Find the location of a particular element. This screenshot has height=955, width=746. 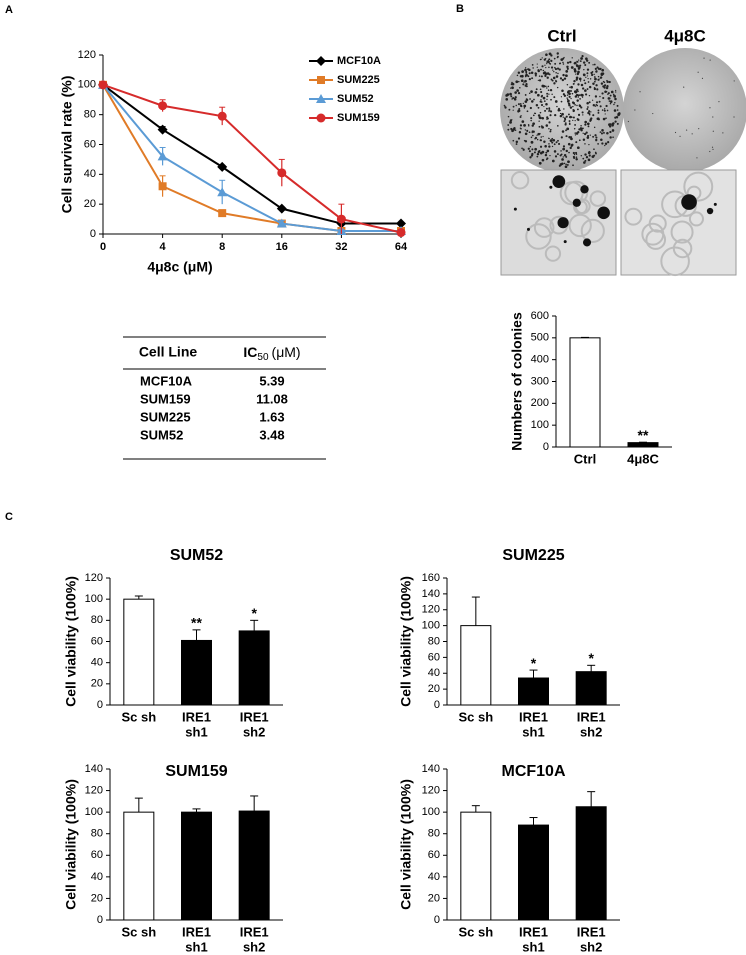

legend-marker is located at coordinates (321, 80).